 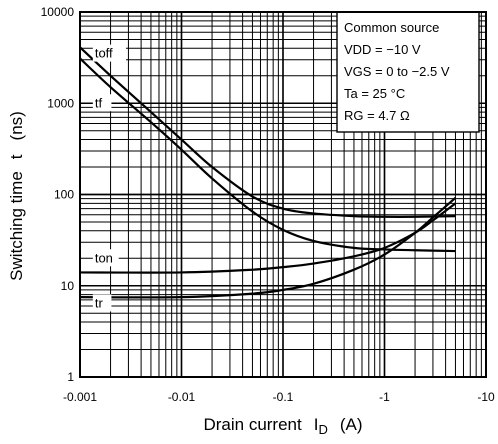 What do you see at coordinates (316, 424) in the screenshot?
I see `x-axis-symbol: I` at bounding box center [316, 424].